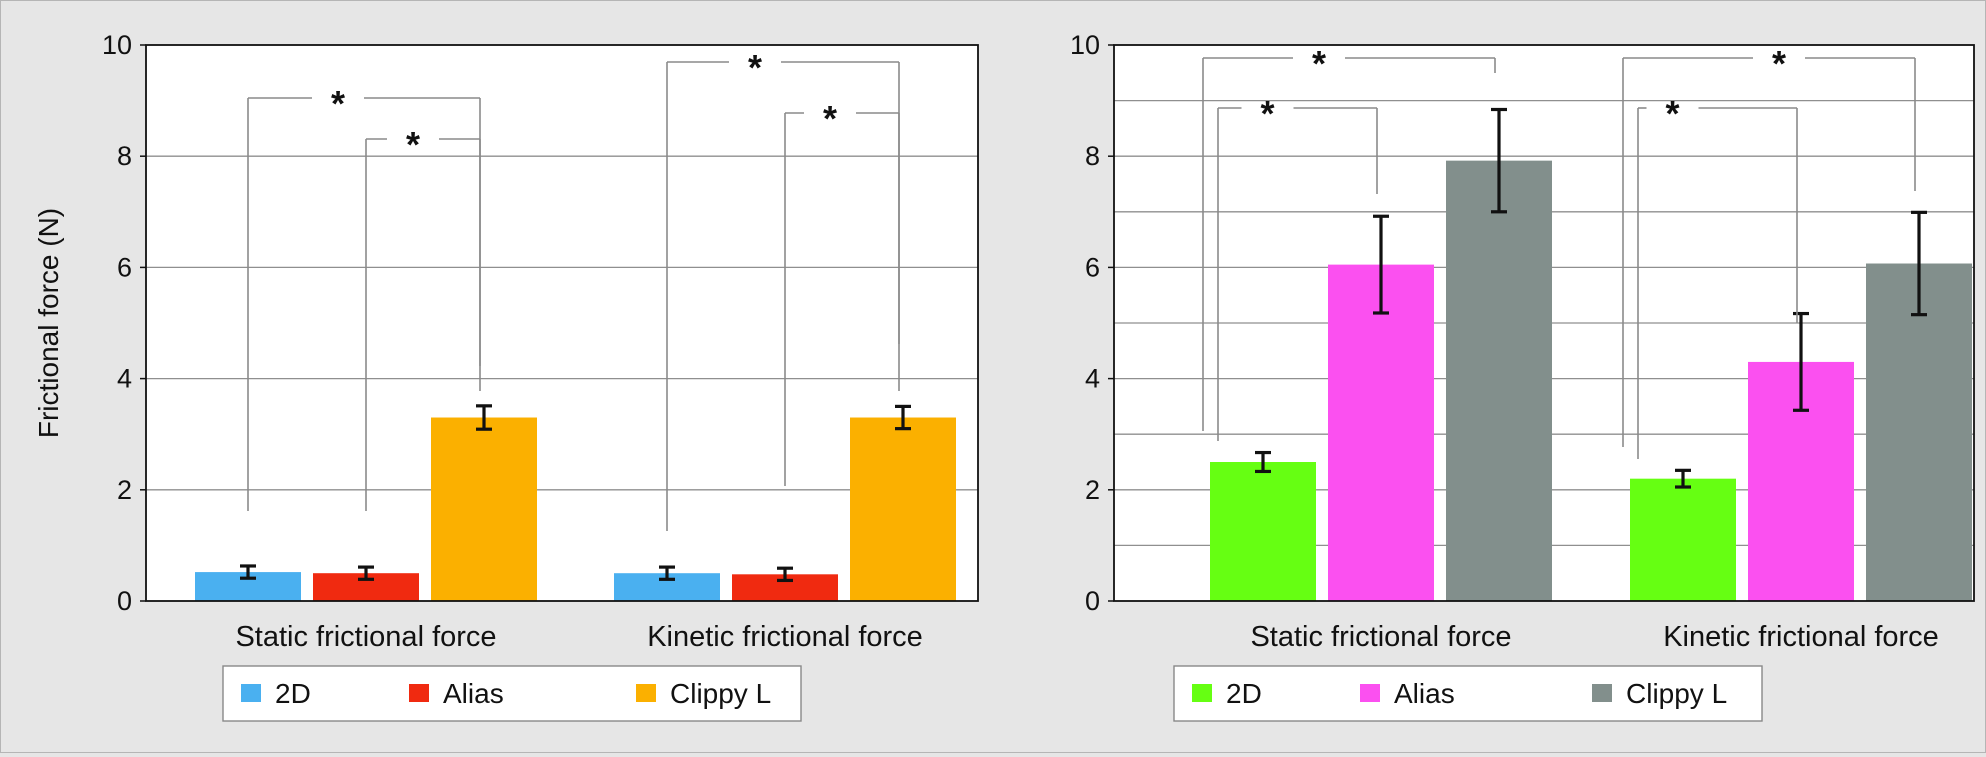 The height and width of the screenshot is (757, 1986). Describe the element at coordinates (1381, 432) in the screenshot. I see `bar-alias` at that location.